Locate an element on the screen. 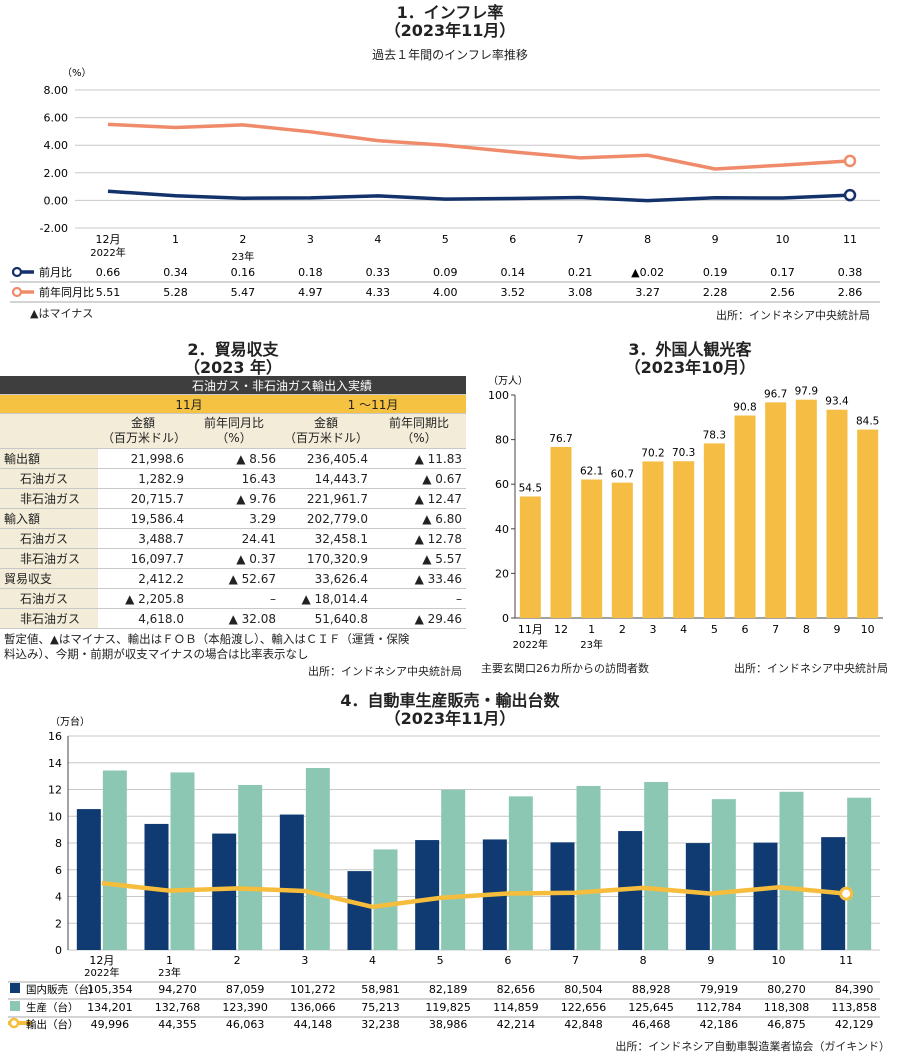 The image size is (900, 1055). data-value-label: 0.33 is located at coordinates (378, 272).